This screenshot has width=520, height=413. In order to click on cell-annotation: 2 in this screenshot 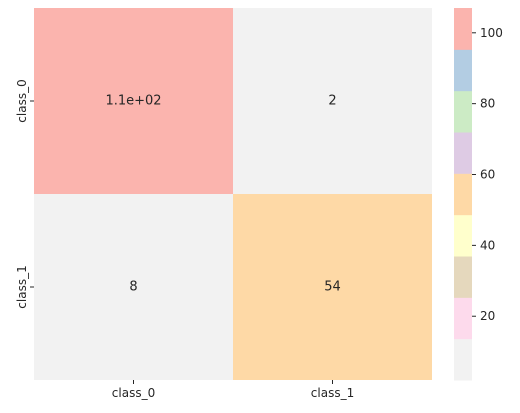, I will do `click(332, 101)`.